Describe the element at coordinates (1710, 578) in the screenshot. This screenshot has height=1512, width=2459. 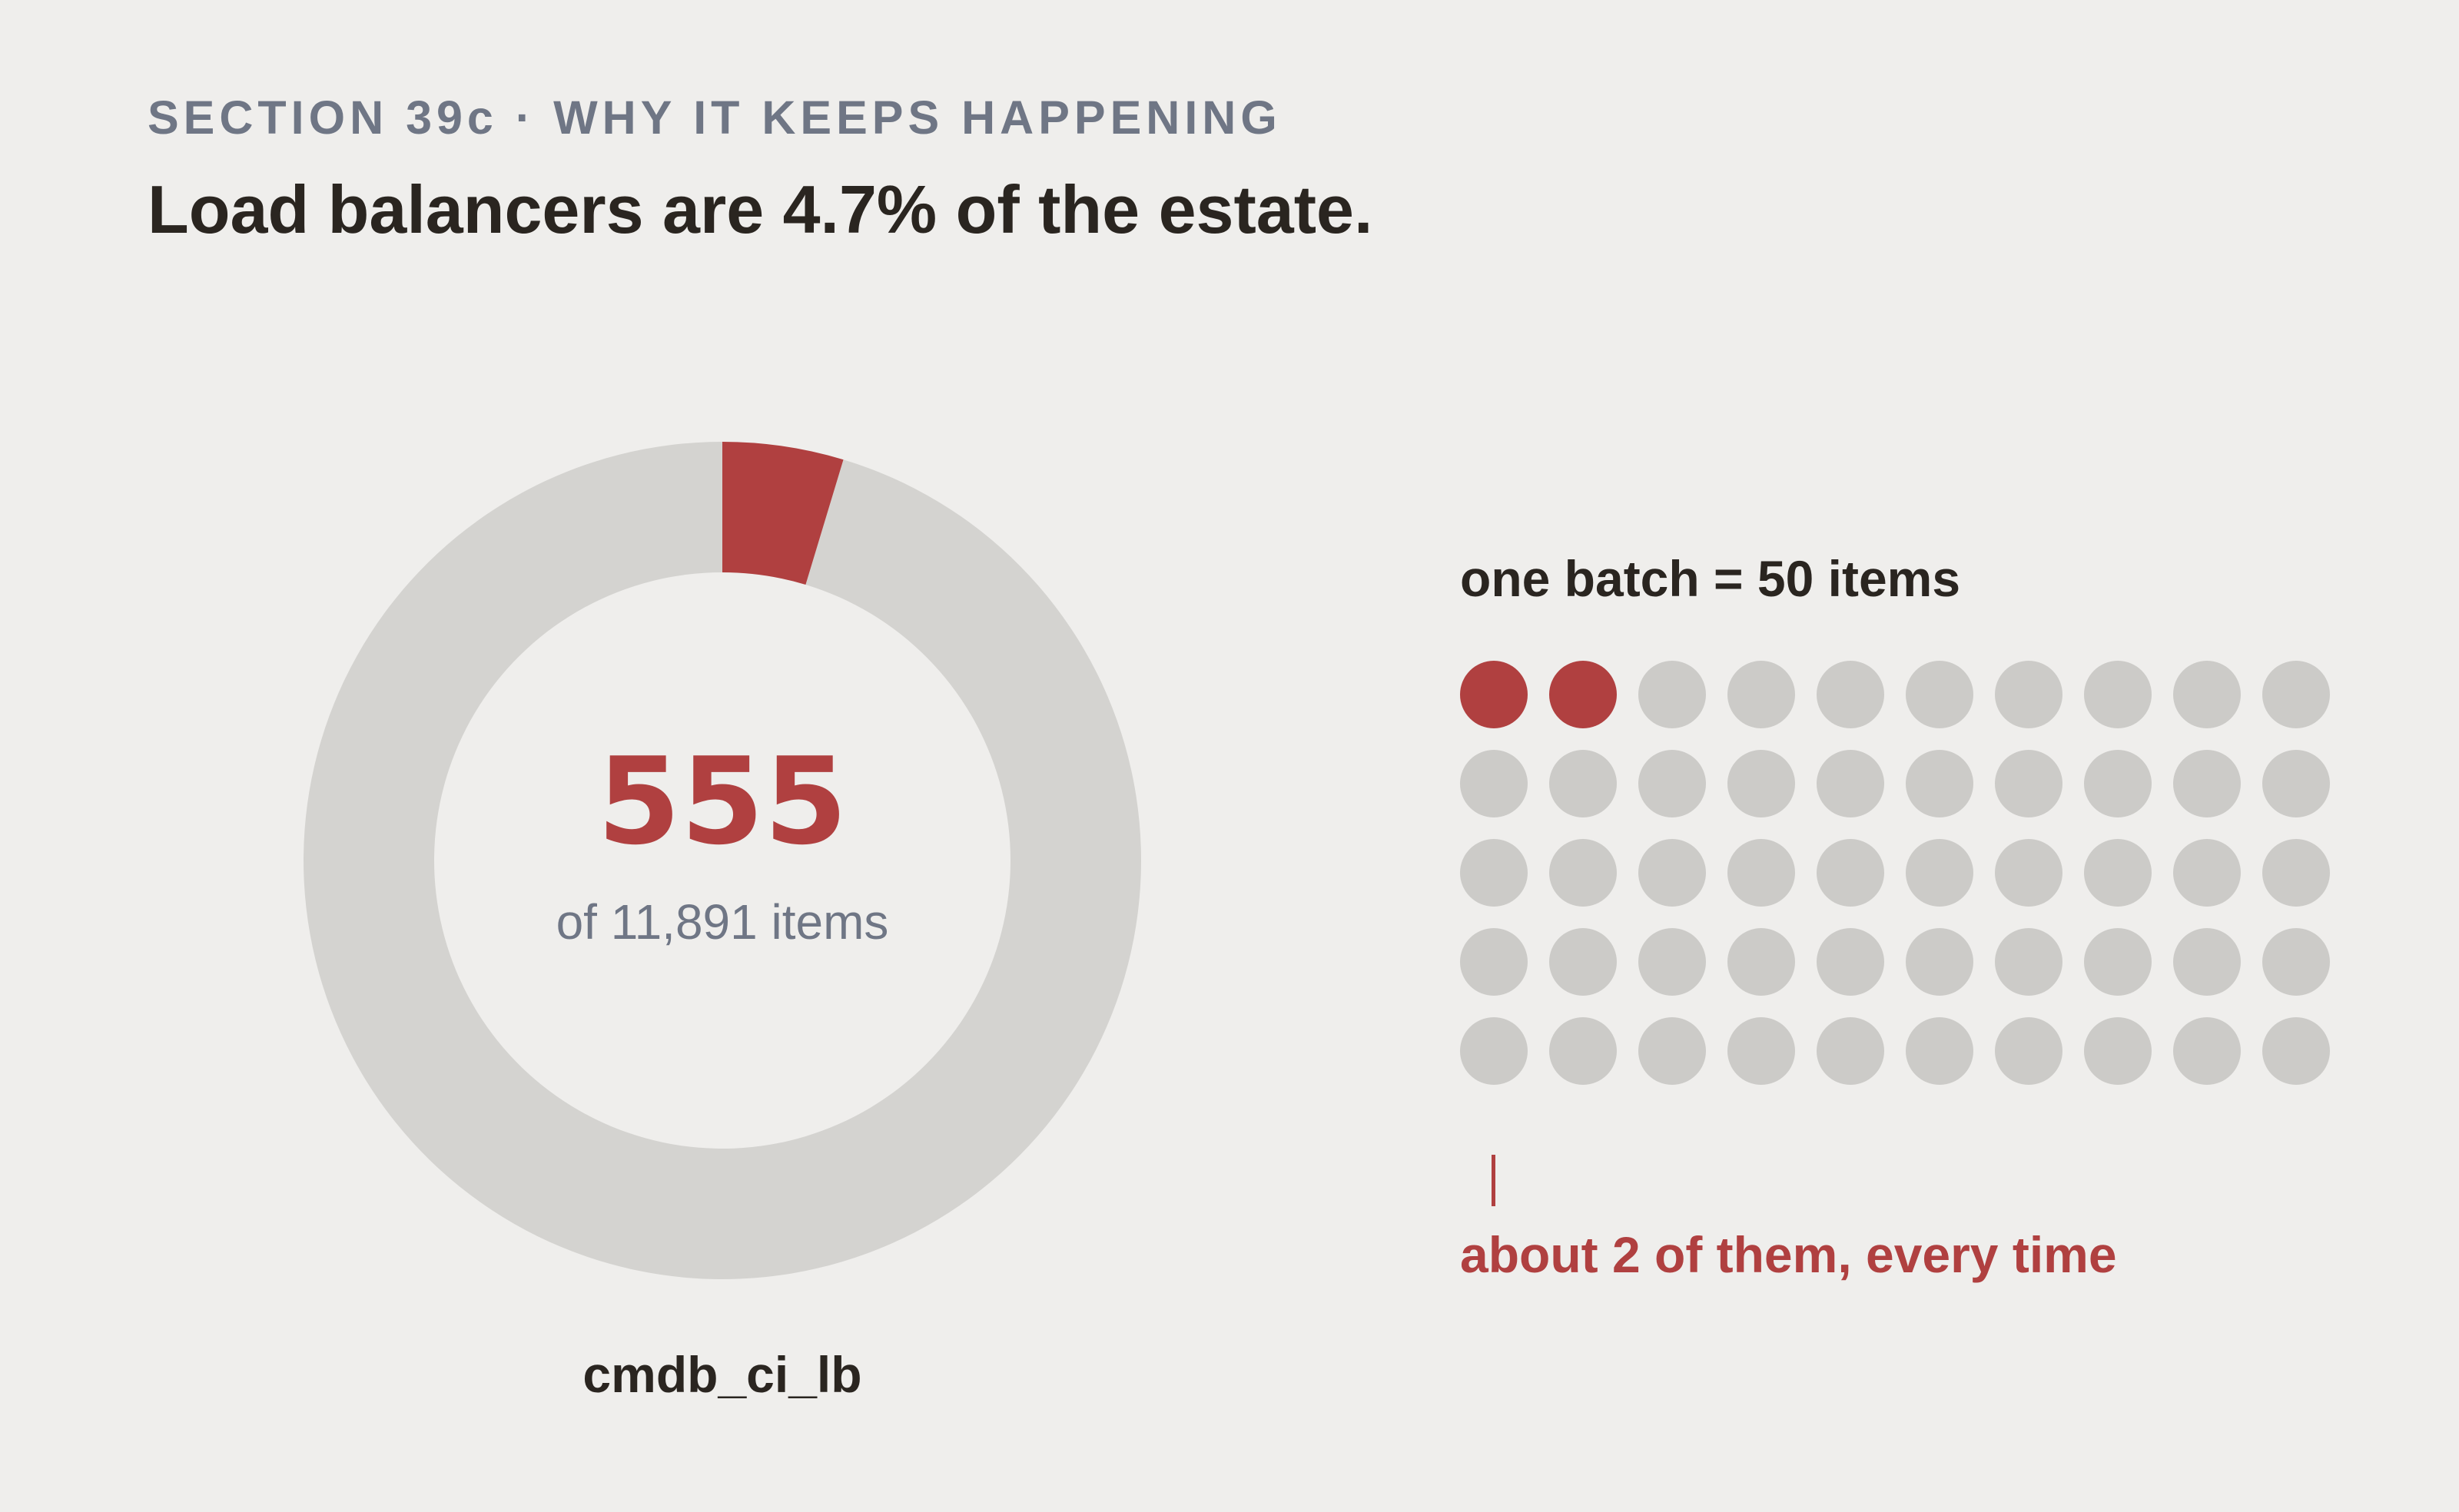
I see `waffle-title: one batch = 50 items` at that location.